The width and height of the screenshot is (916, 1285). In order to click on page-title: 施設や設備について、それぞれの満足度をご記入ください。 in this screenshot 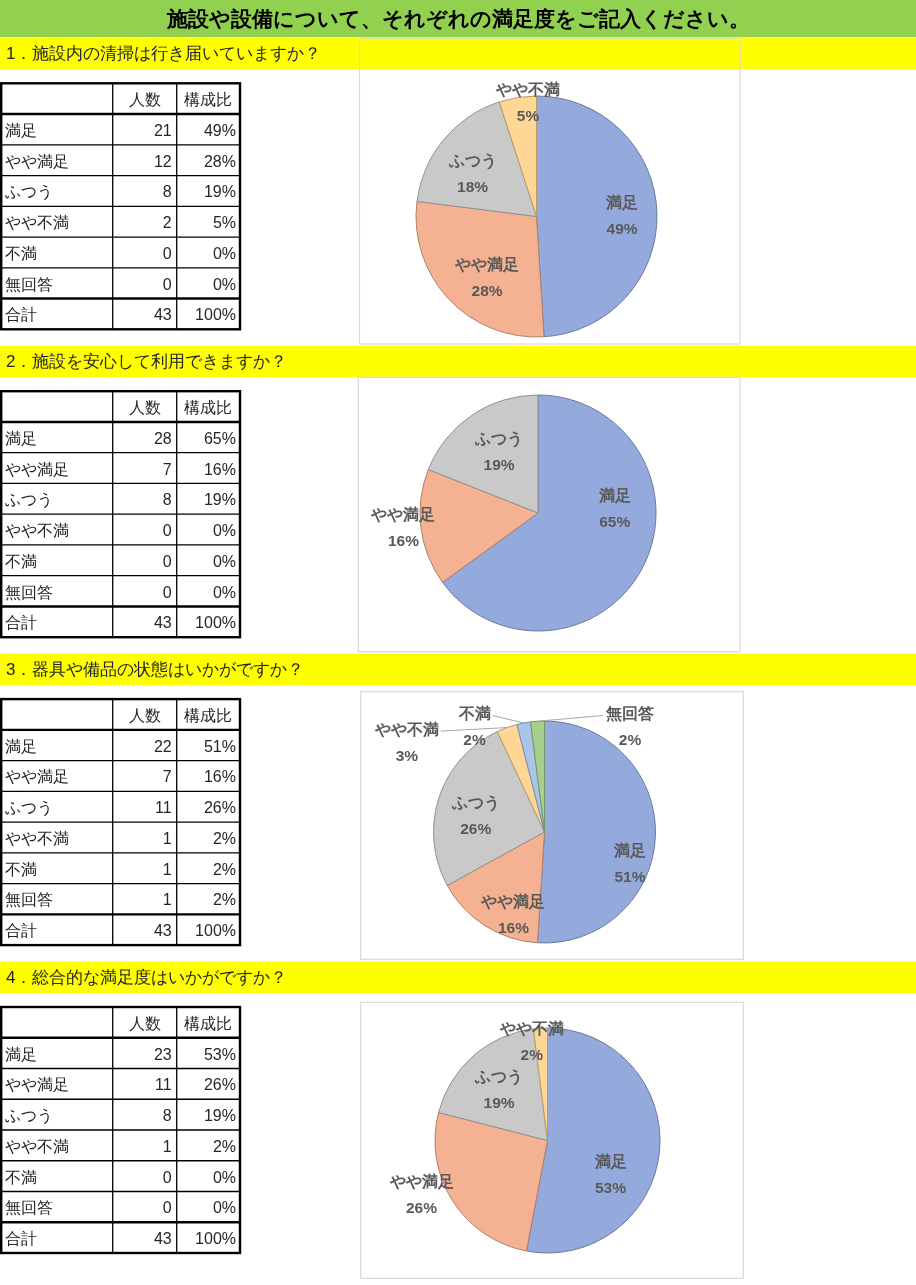, I will do `click(458, 19)`.